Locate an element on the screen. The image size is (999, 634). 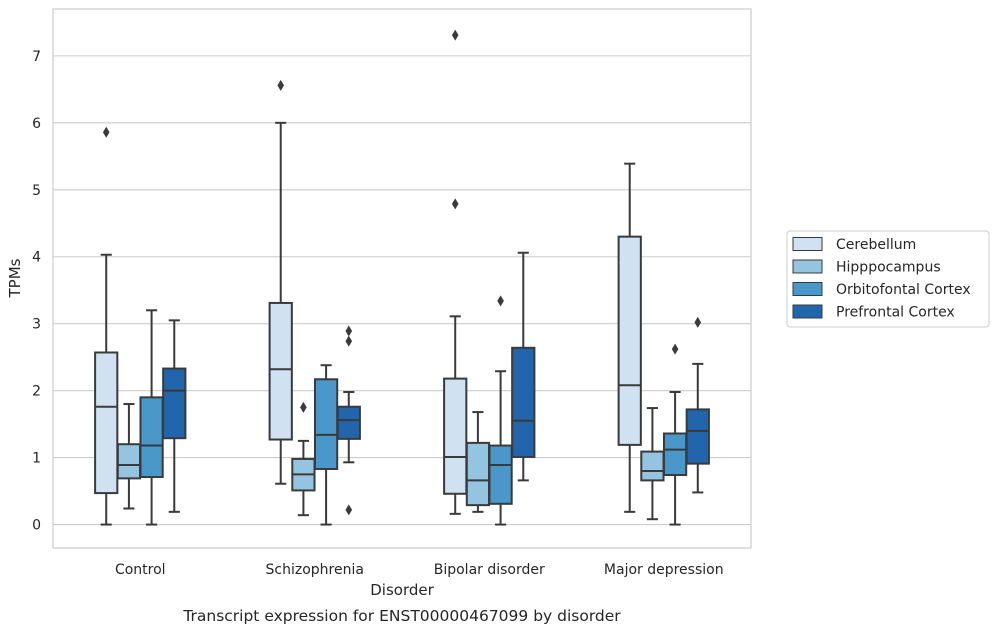
x-tick-label: Schizophrenia is located at coordinates (315, 570).